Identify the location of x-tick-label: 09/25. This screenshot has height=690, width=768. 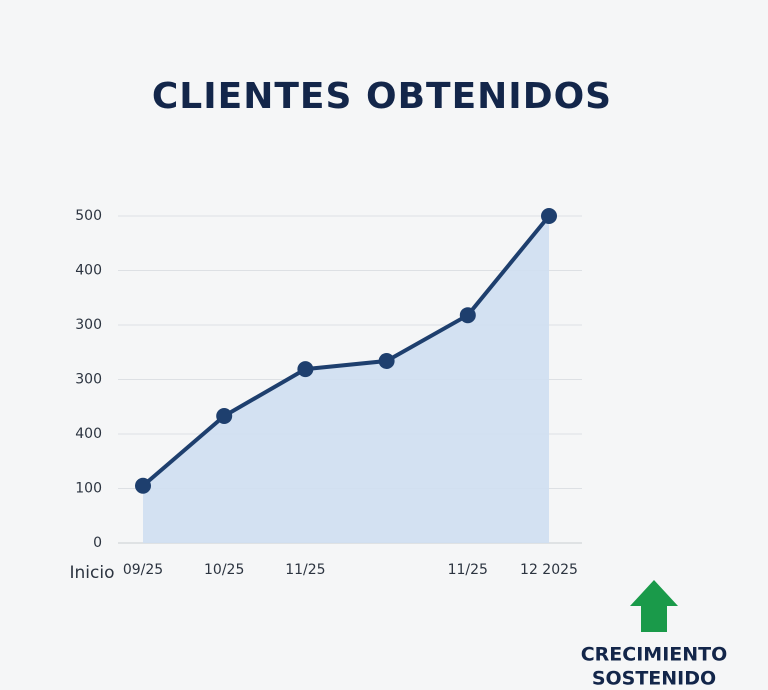
(143, 570).